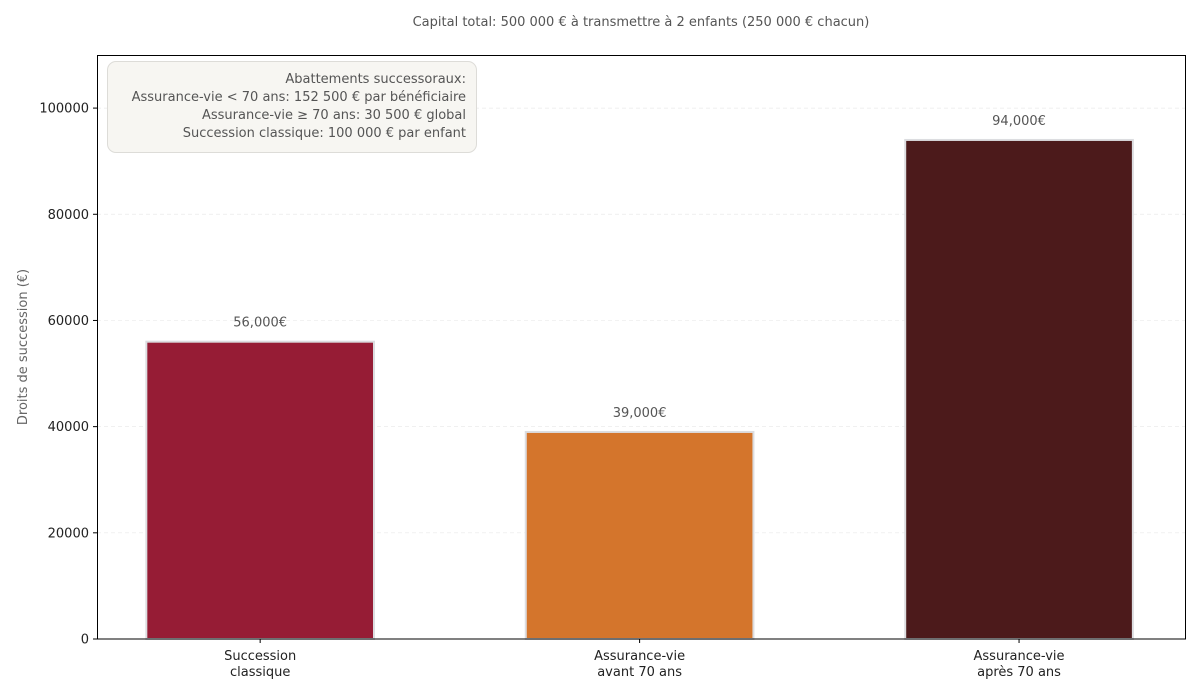 The image size is (1200, 700). What do you see at coordinates (68, 427) in the screenshot?
I see `y-tick-label: 40000` at bounding box center [68, 427].